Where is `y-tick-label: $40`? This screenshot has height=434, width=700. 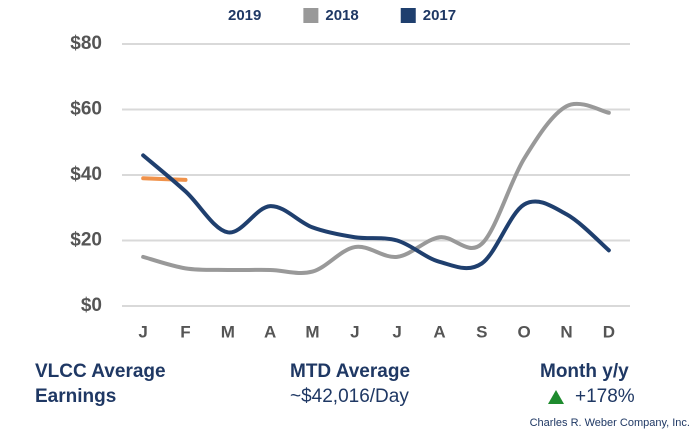 y-tick-label: $40 is located at coordinates (86, 174).